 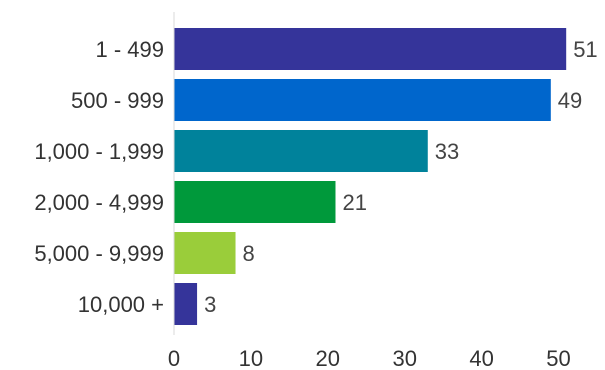 What do you see at coordinates (174, 358) in the screenshot?
I see `x-tick-label-0: 0` at bounding box center [174, 358].